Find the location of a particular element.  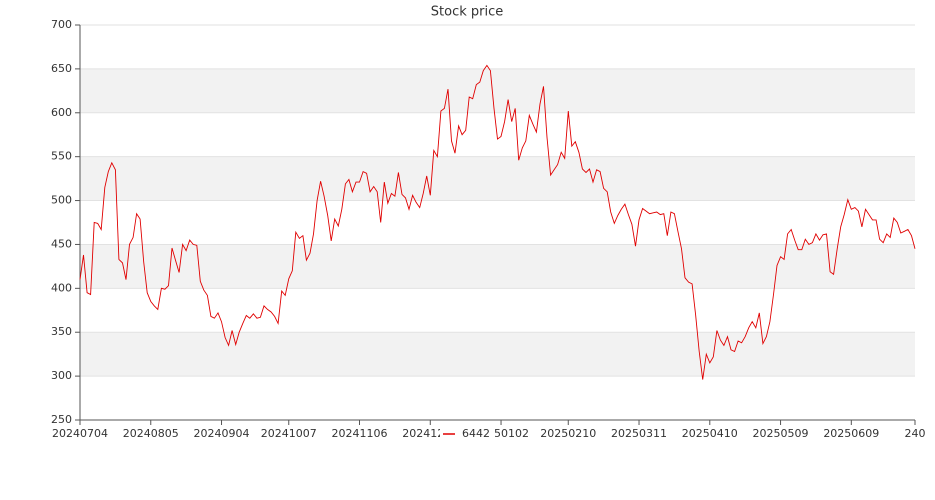

x-tick-label: 20240805 is located at coordinates (151, 433).